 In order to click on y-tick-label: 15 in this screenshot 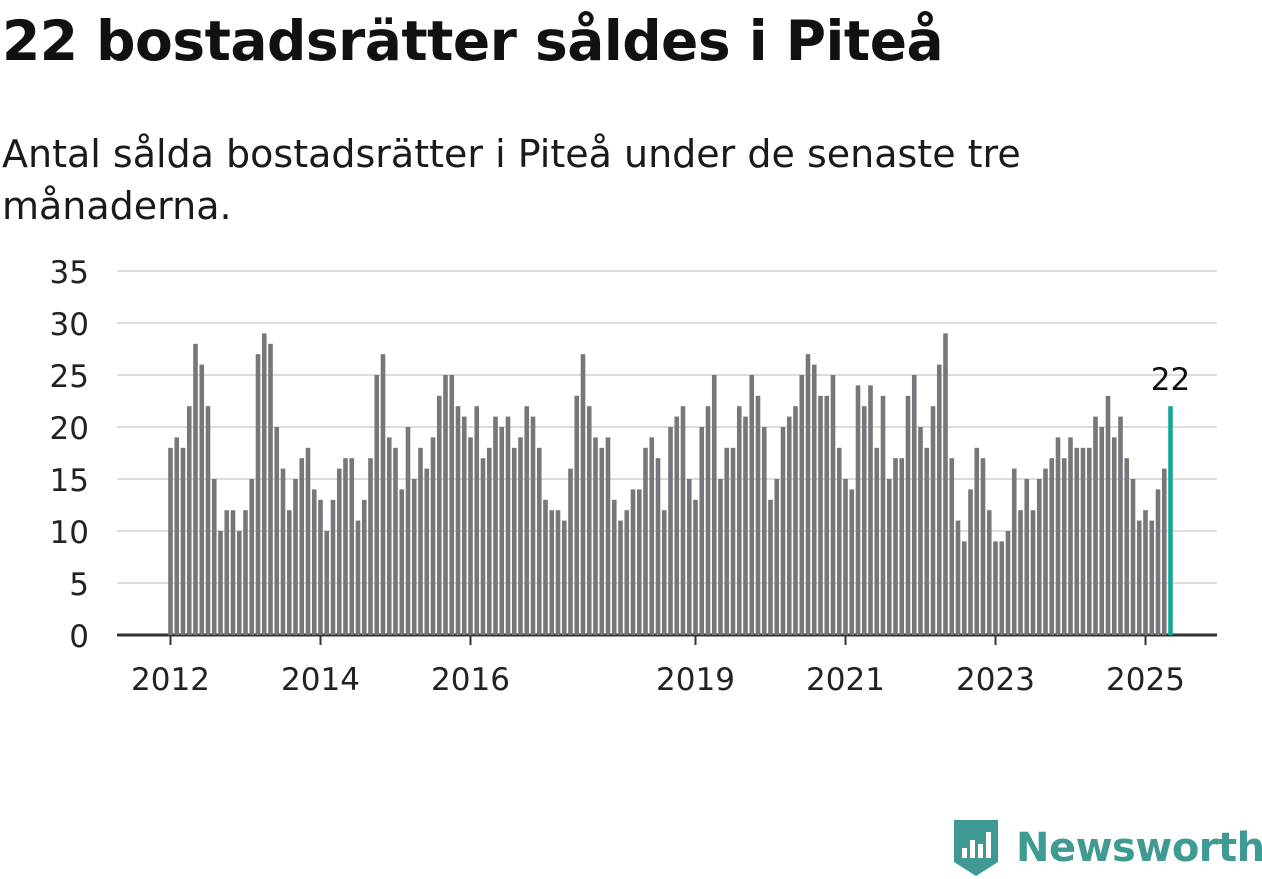, I will do `click(69, 481)`.